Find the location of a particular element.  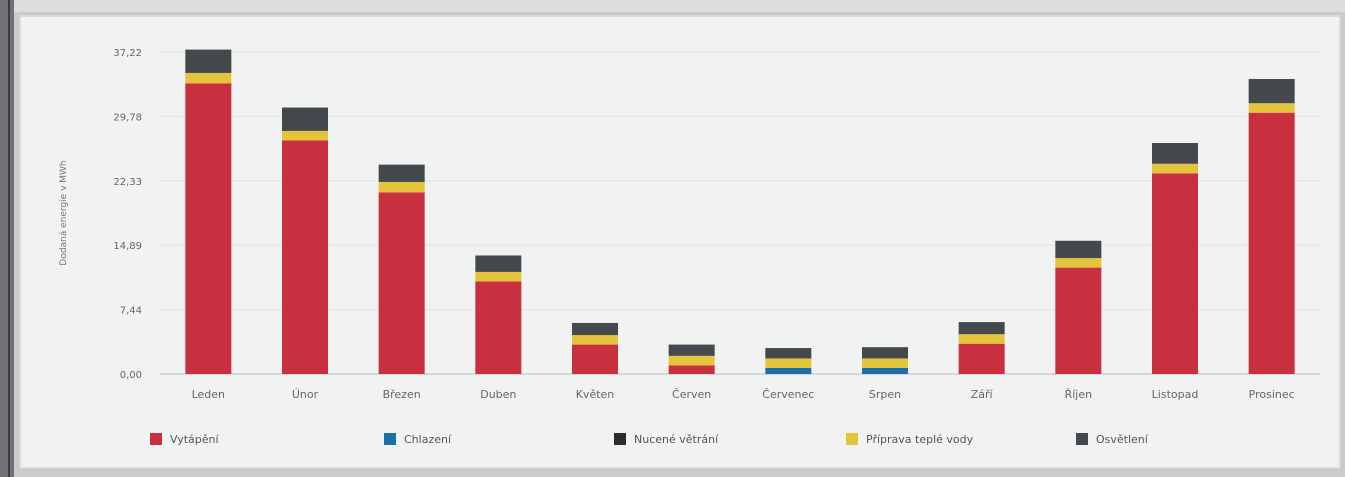

y-tick-label: 22,33 is located at coordinates (127, 182).